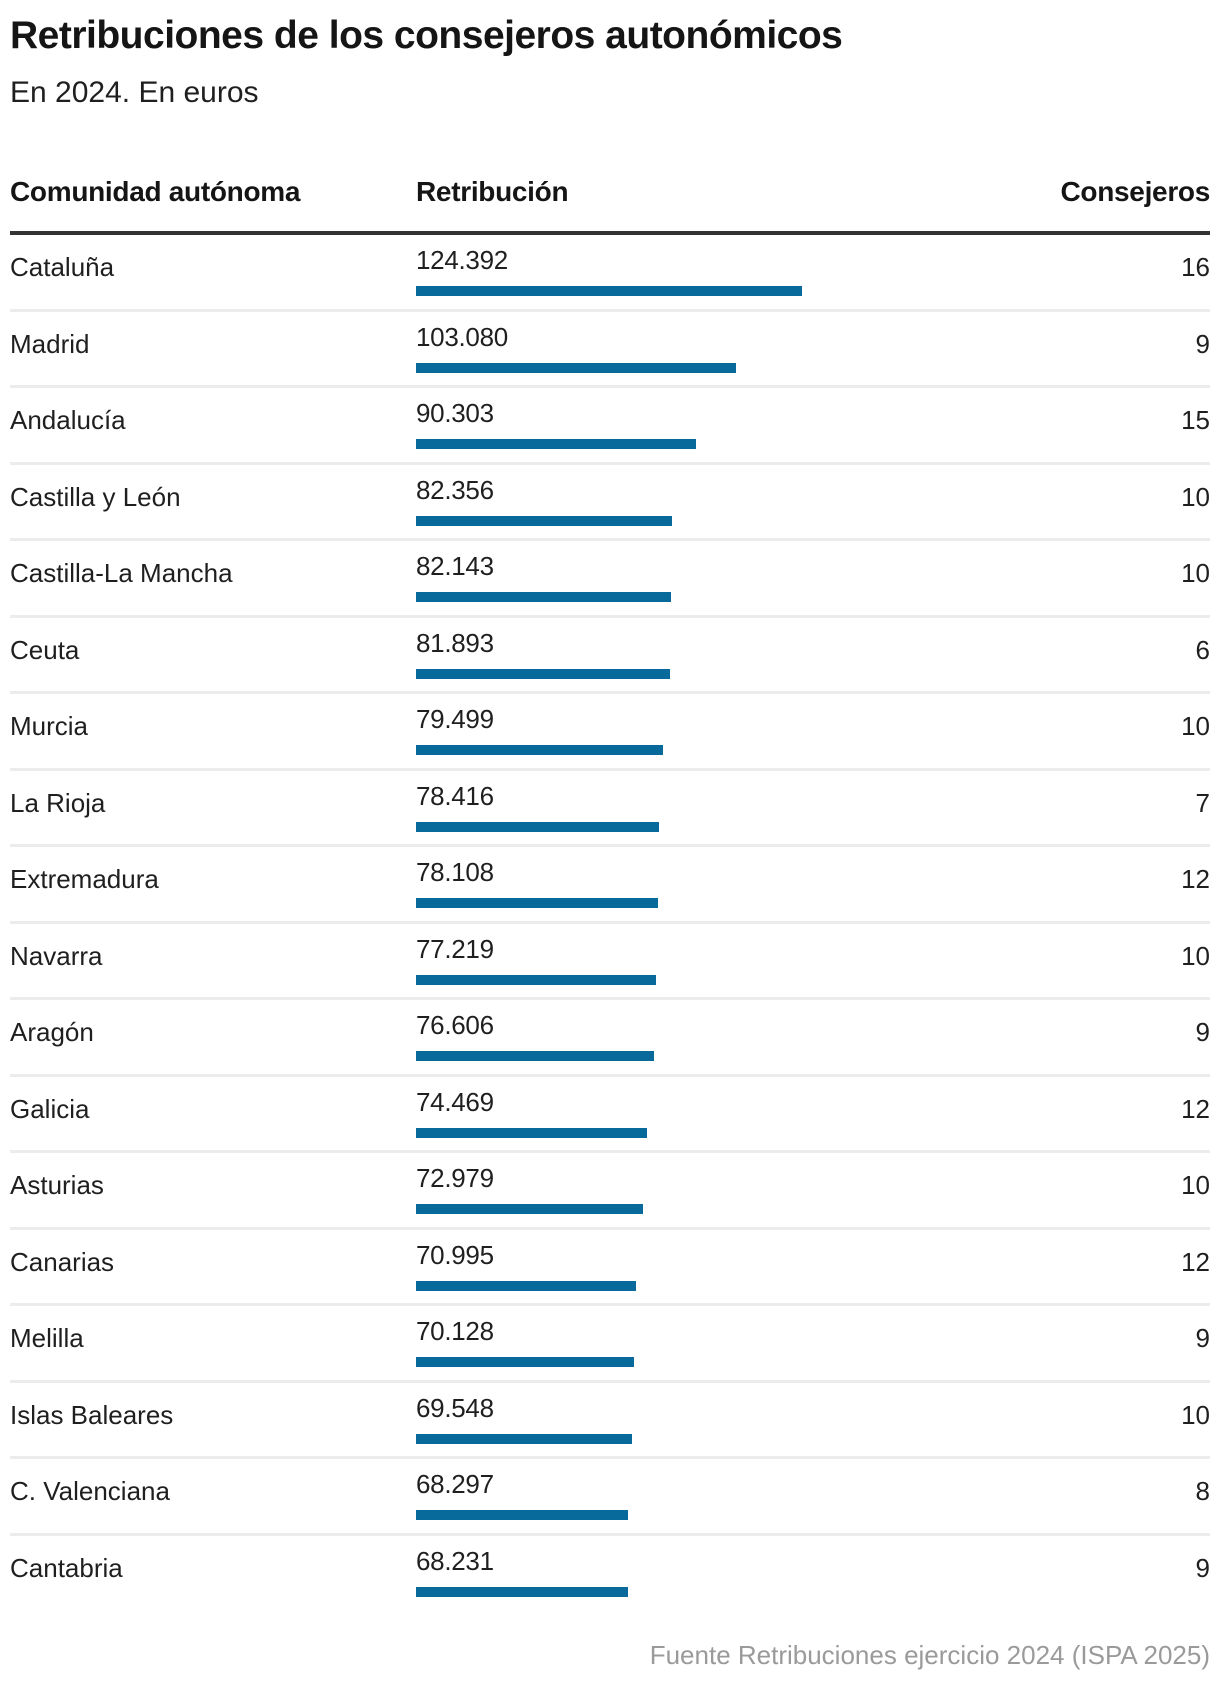  What do you see at coordinates (1195, 267) in the screenshot?
I see `consejeros-count: 16` at bounding box center [1195, 267].